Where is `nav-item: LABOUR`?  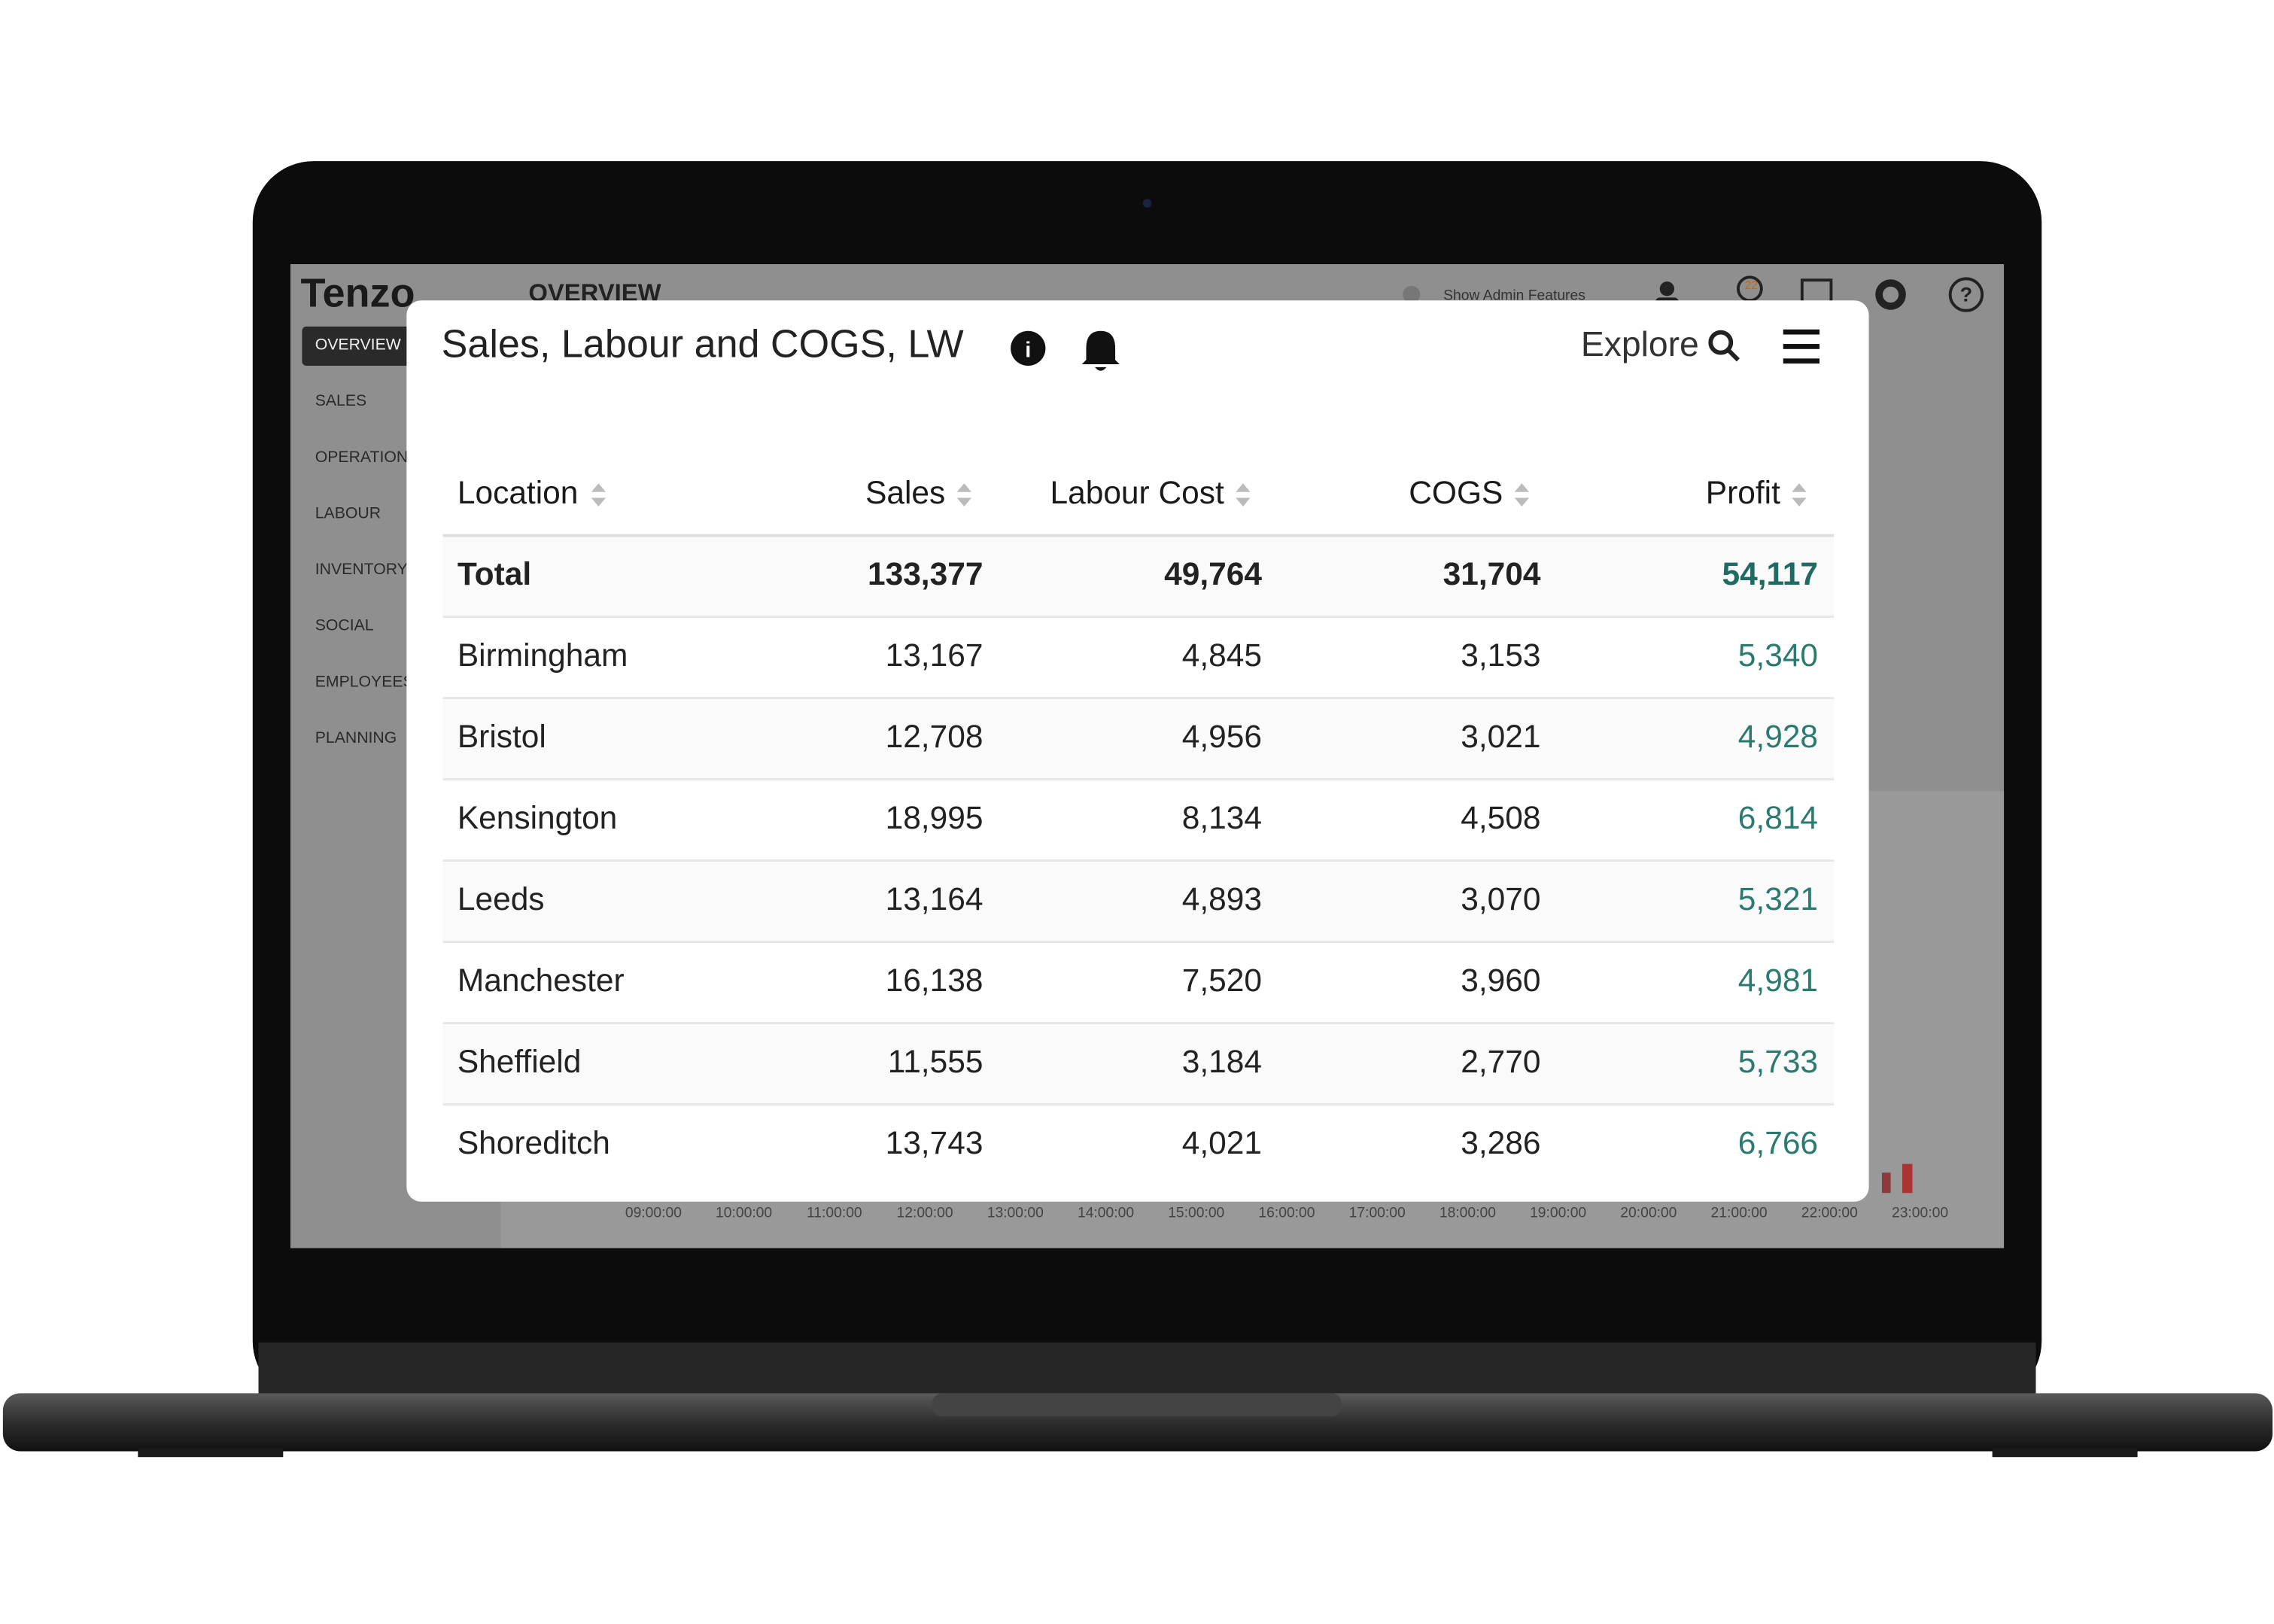
nav-item: LABOUR is located at coordinates (348, 513).